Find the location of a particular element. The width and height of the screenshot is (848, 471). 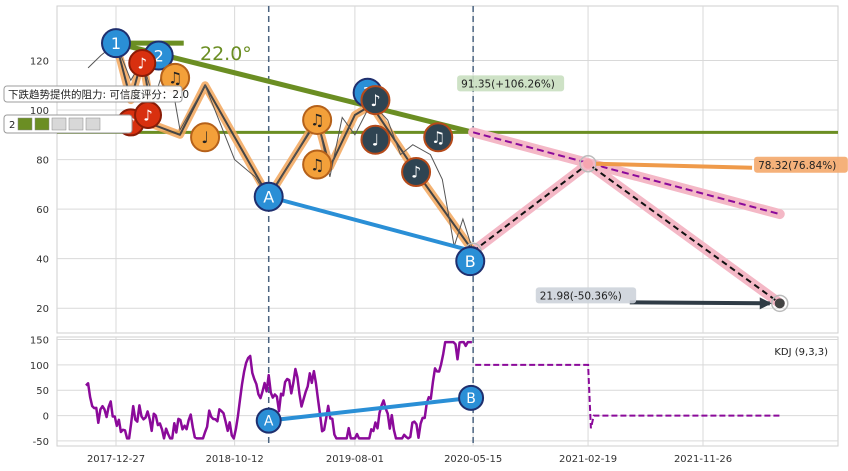

projection-upper-line is located at coordinates (626, 173).